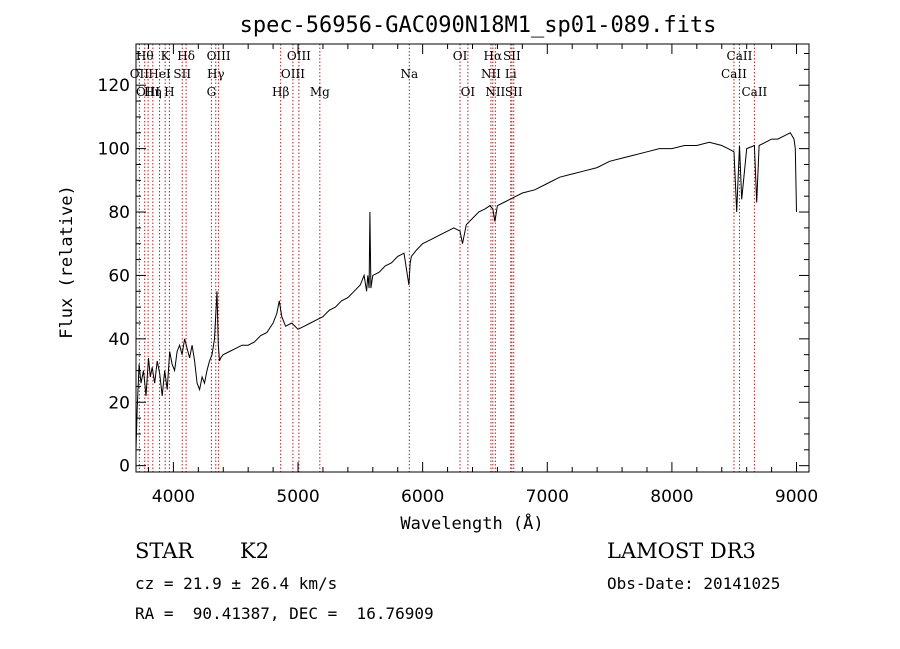 This screenshot has height=649, width=900. I want to click on emission-line-label: Mg, so click(320, 92).